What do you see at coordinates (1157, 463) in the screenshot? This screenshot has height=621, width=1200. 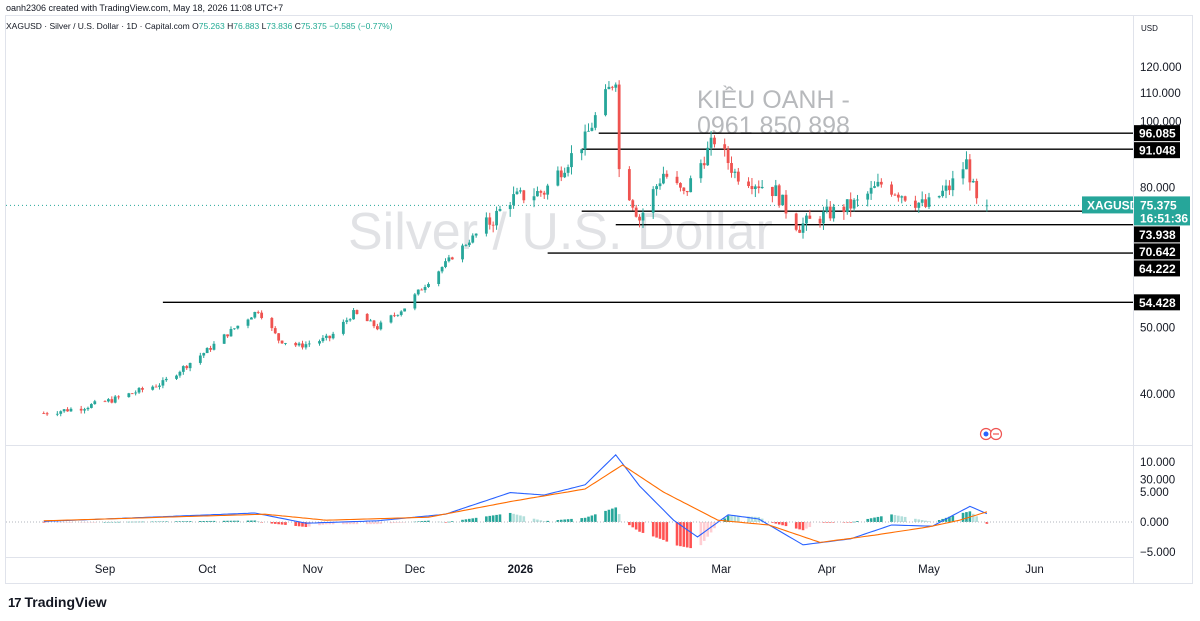 I see `macd-tick-label: 10.000` at bounding box center [1157, 463].